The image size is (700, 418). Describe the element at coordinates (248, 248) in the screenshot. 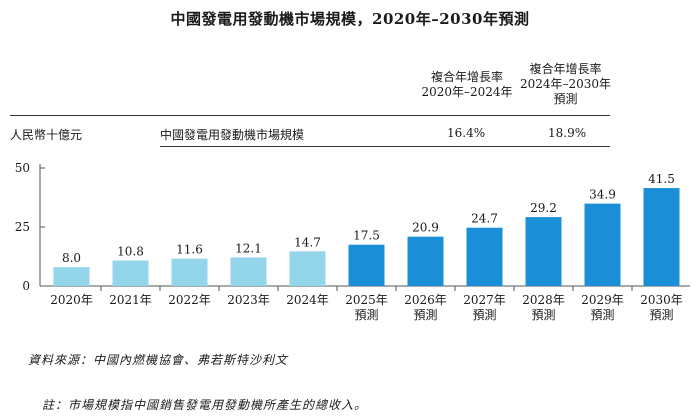

I see `bar-value-label: 12.1` at that location.